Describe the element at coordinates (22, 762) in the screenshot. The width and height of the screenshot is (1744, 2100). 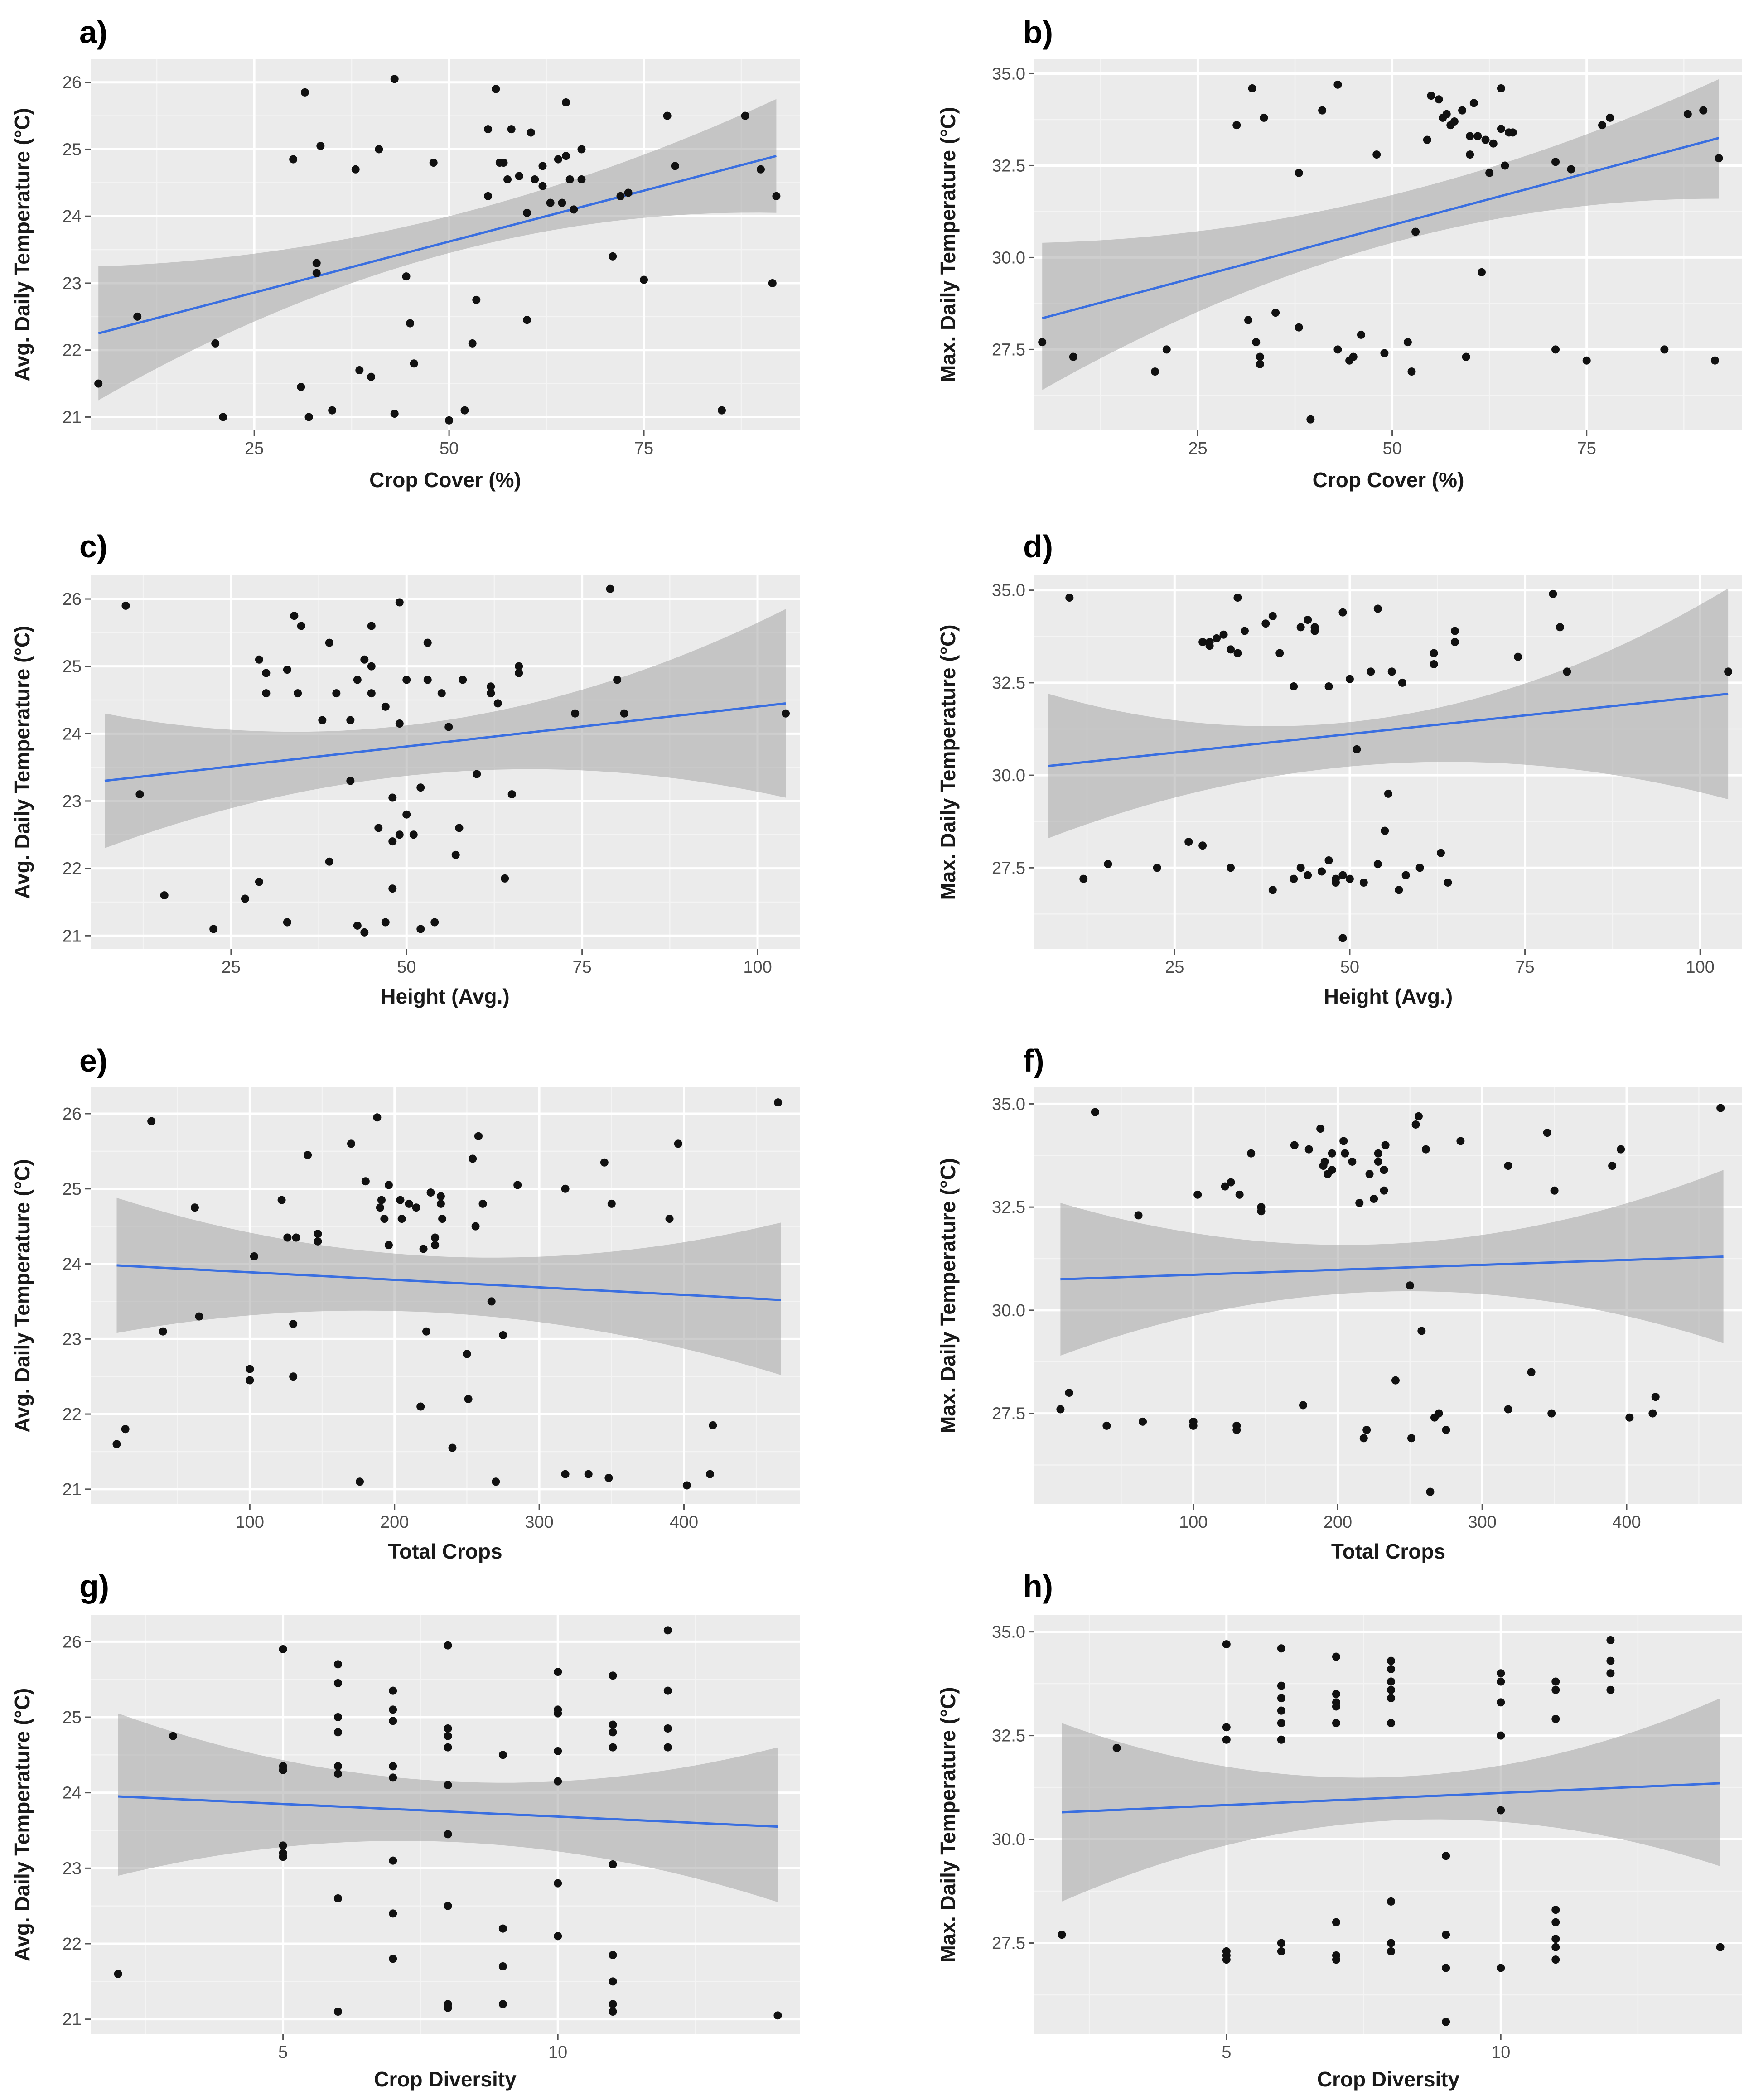
I see `y-axis-title: Avg. Daily Temperature (°C)` at that location.